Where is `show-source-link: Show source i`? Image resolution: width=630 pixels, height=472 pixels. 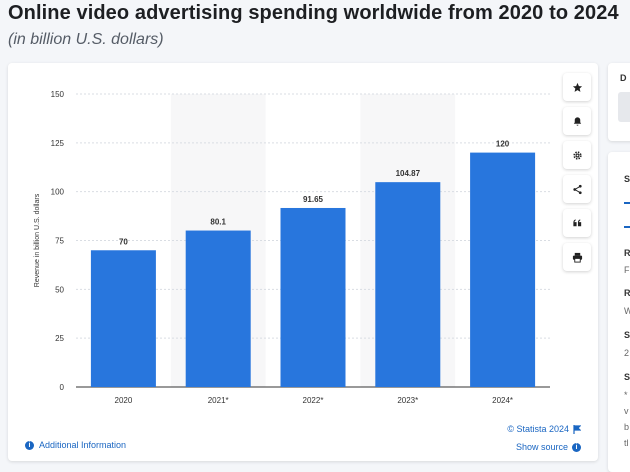 show-source-link: Show source i is located at coordinates (548, 447).